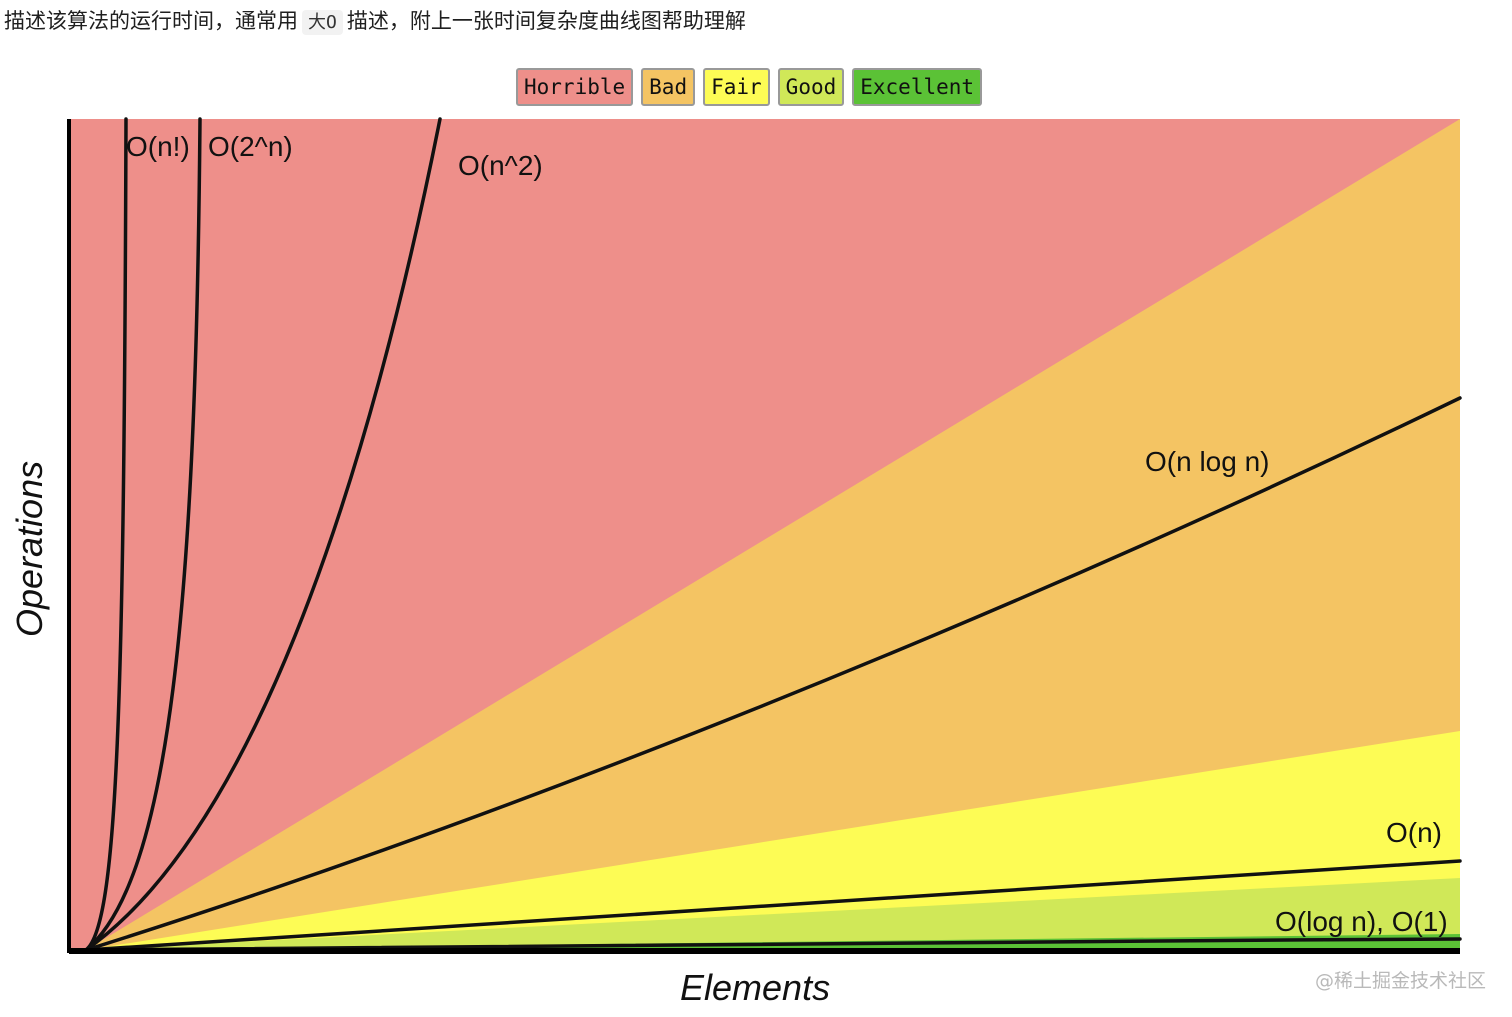 This screenshot has width=1512, height=1017. Describe the element at coordinates (1400, 981) in the screenshot. I see `watermark: @稀土掘金技术社区` at that location.